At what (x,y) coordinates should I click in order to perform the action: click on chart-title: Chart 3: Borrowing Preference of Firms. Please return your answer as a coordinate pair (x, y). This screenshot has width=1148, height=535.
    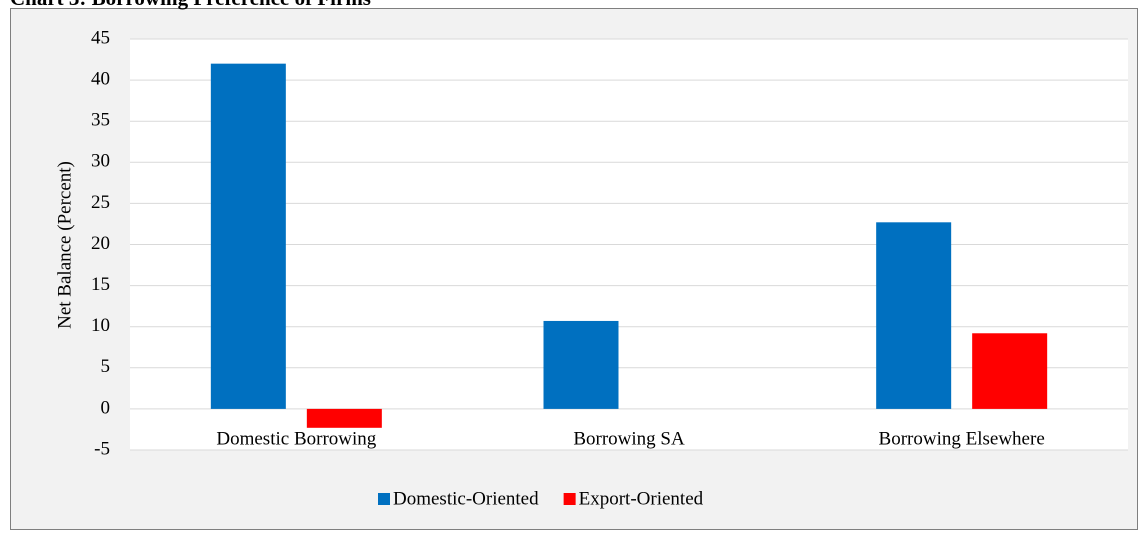
    Looking at the image, I should click on (190, 5).